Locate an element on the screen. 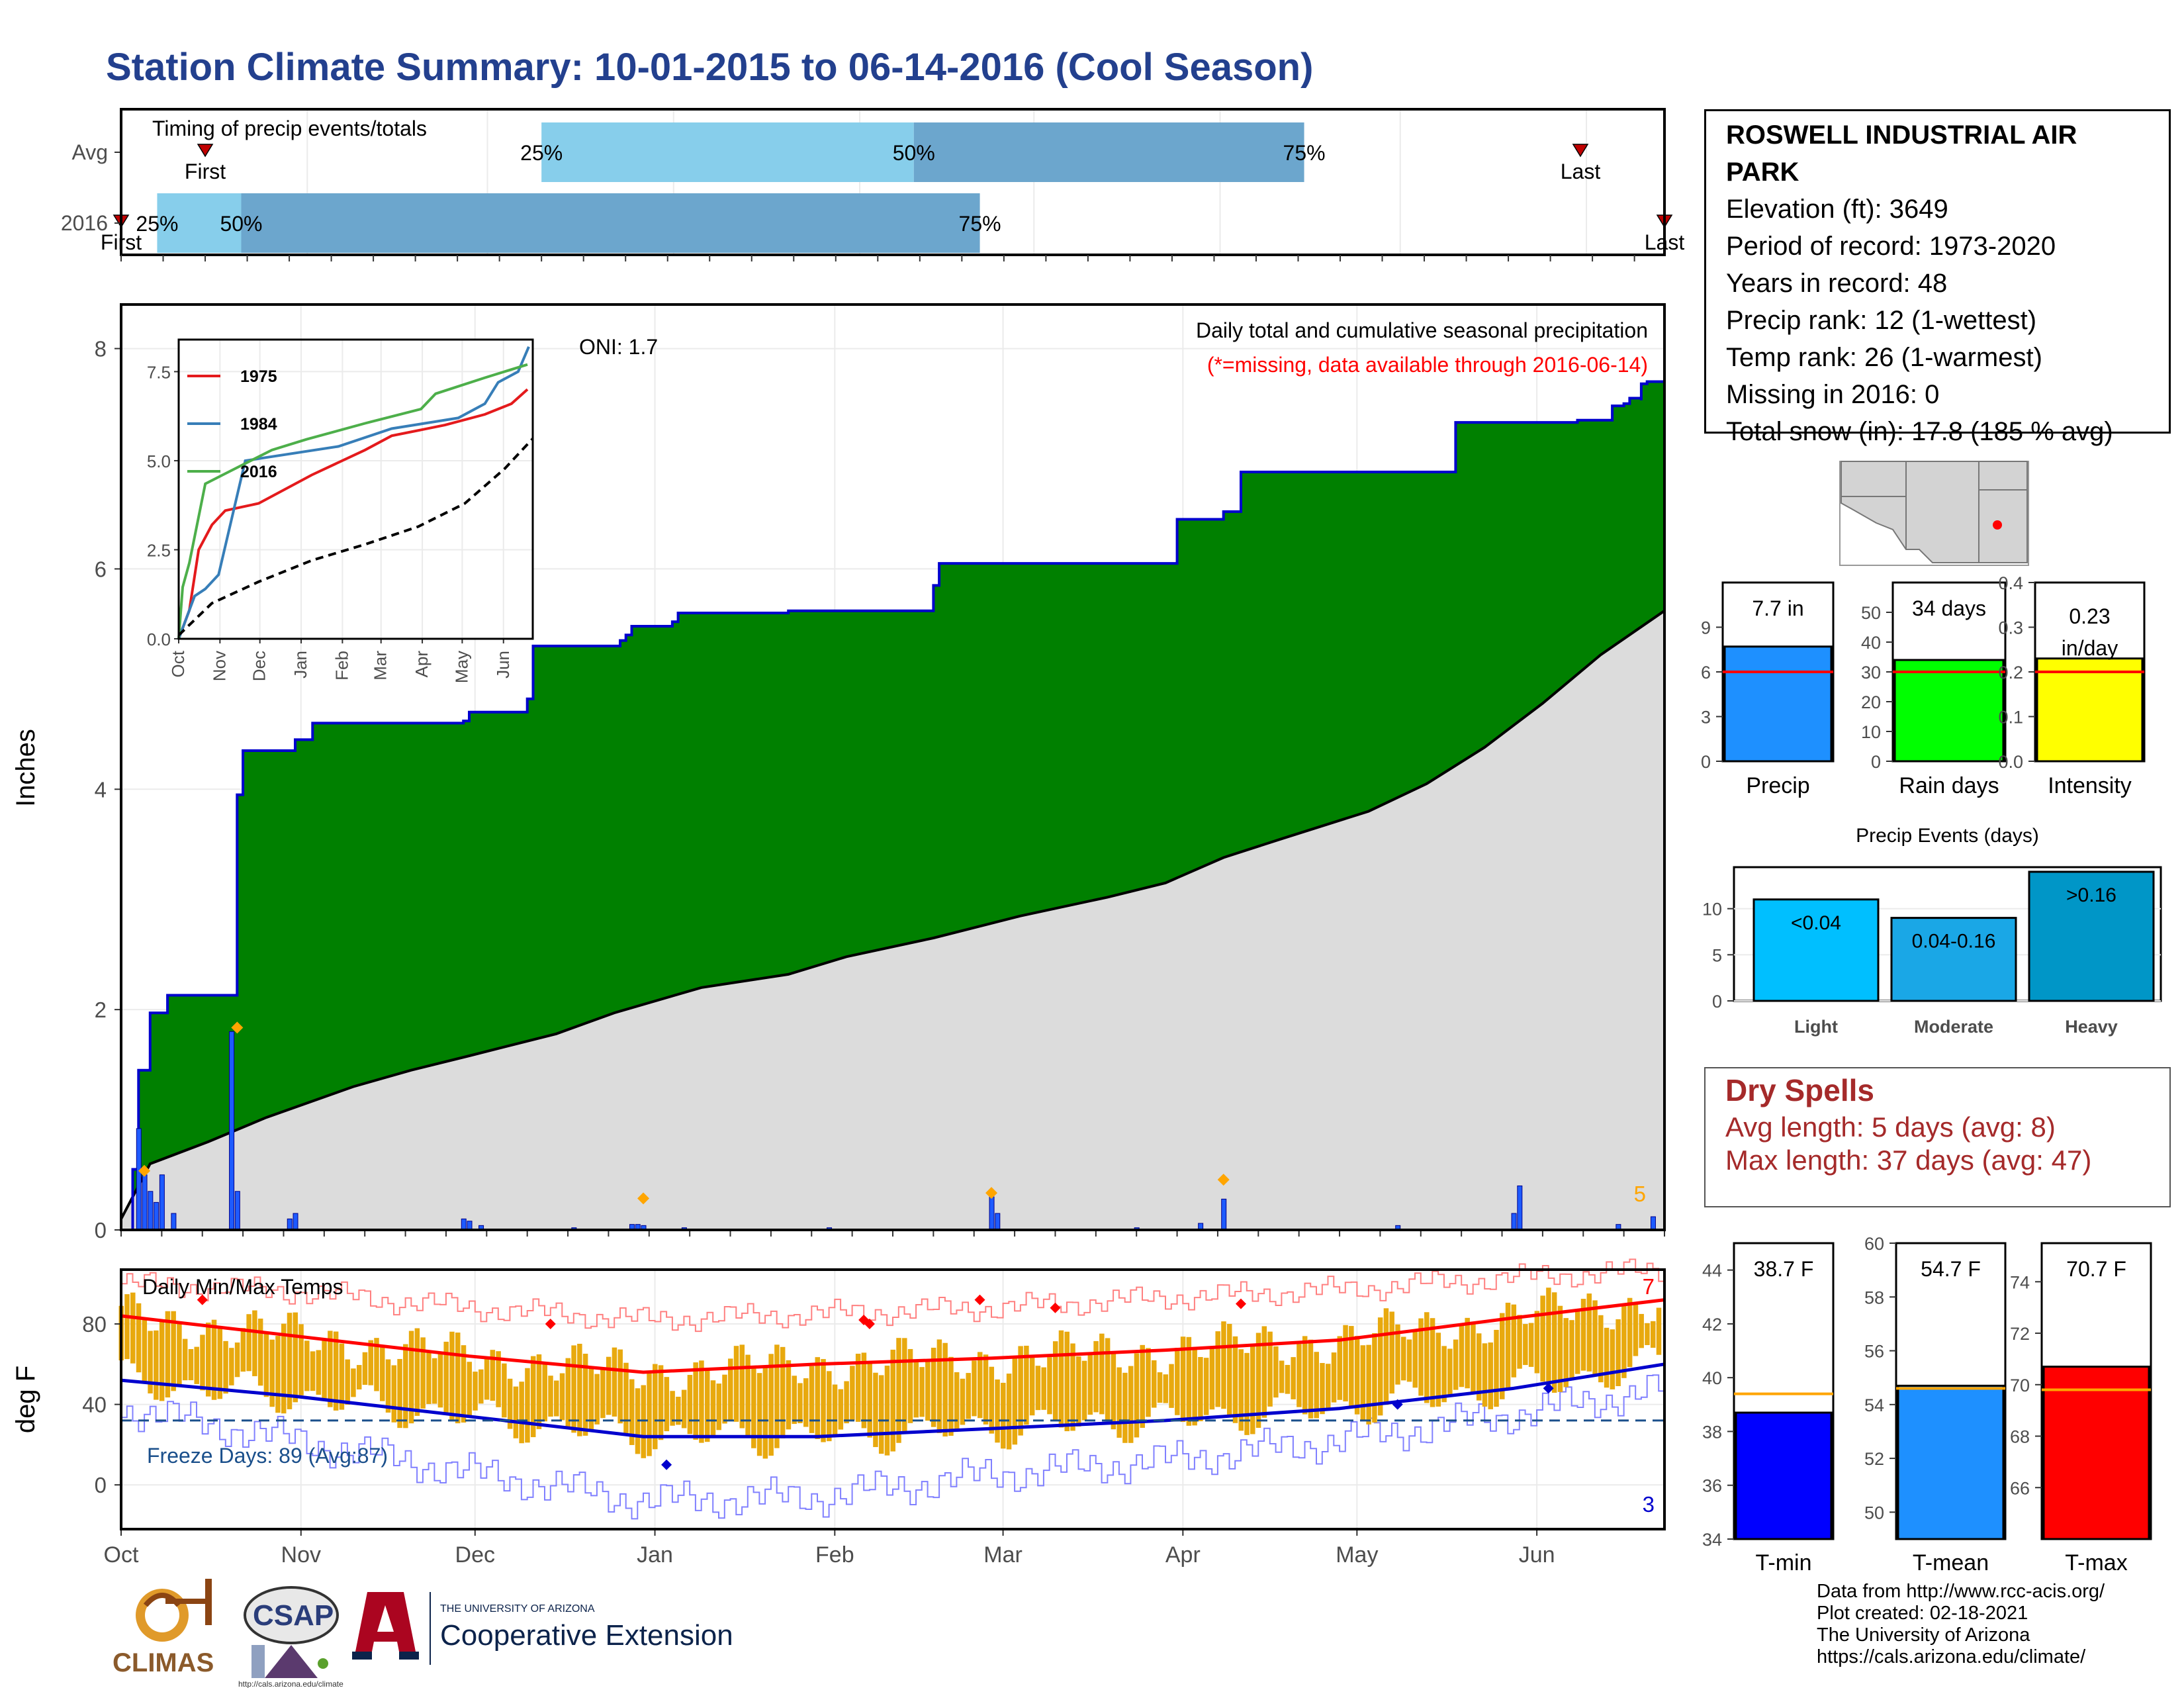 This screenshot has height=1688, width=2184. inset-ytick-label: 2.5 is located at coordinates (159, 550).